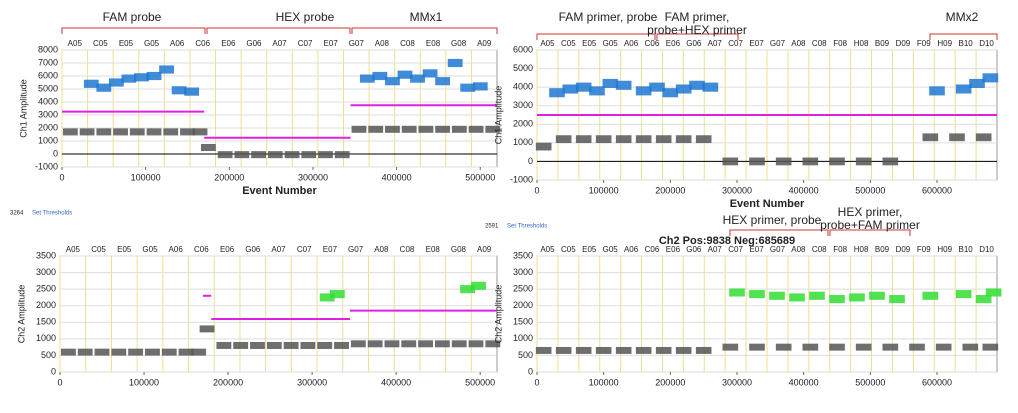 This screenshot has height=413, width=1018. Describe the element at coordinates (937, 190) in the screenshot. I see `x-tick-label: 600000` at that location.